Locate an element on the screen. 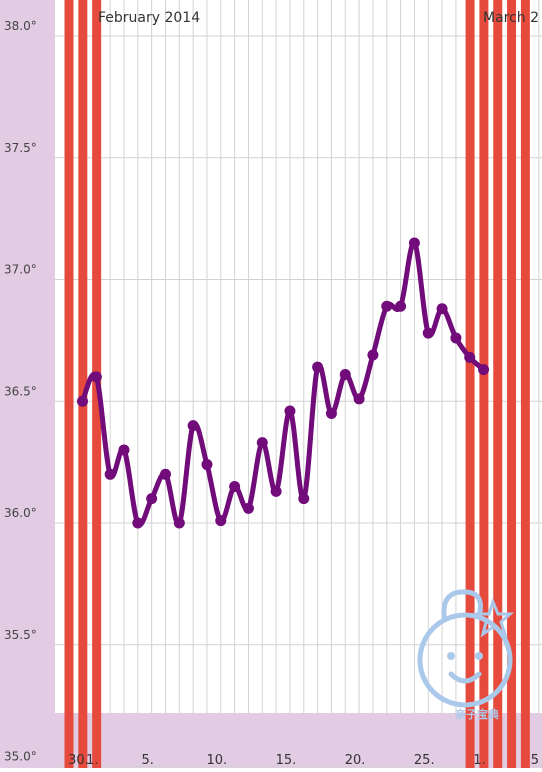 Image resolution: width=542 pixels, height=772 pixels. x-tick-label: 30. is located at coordinates (78, 760).